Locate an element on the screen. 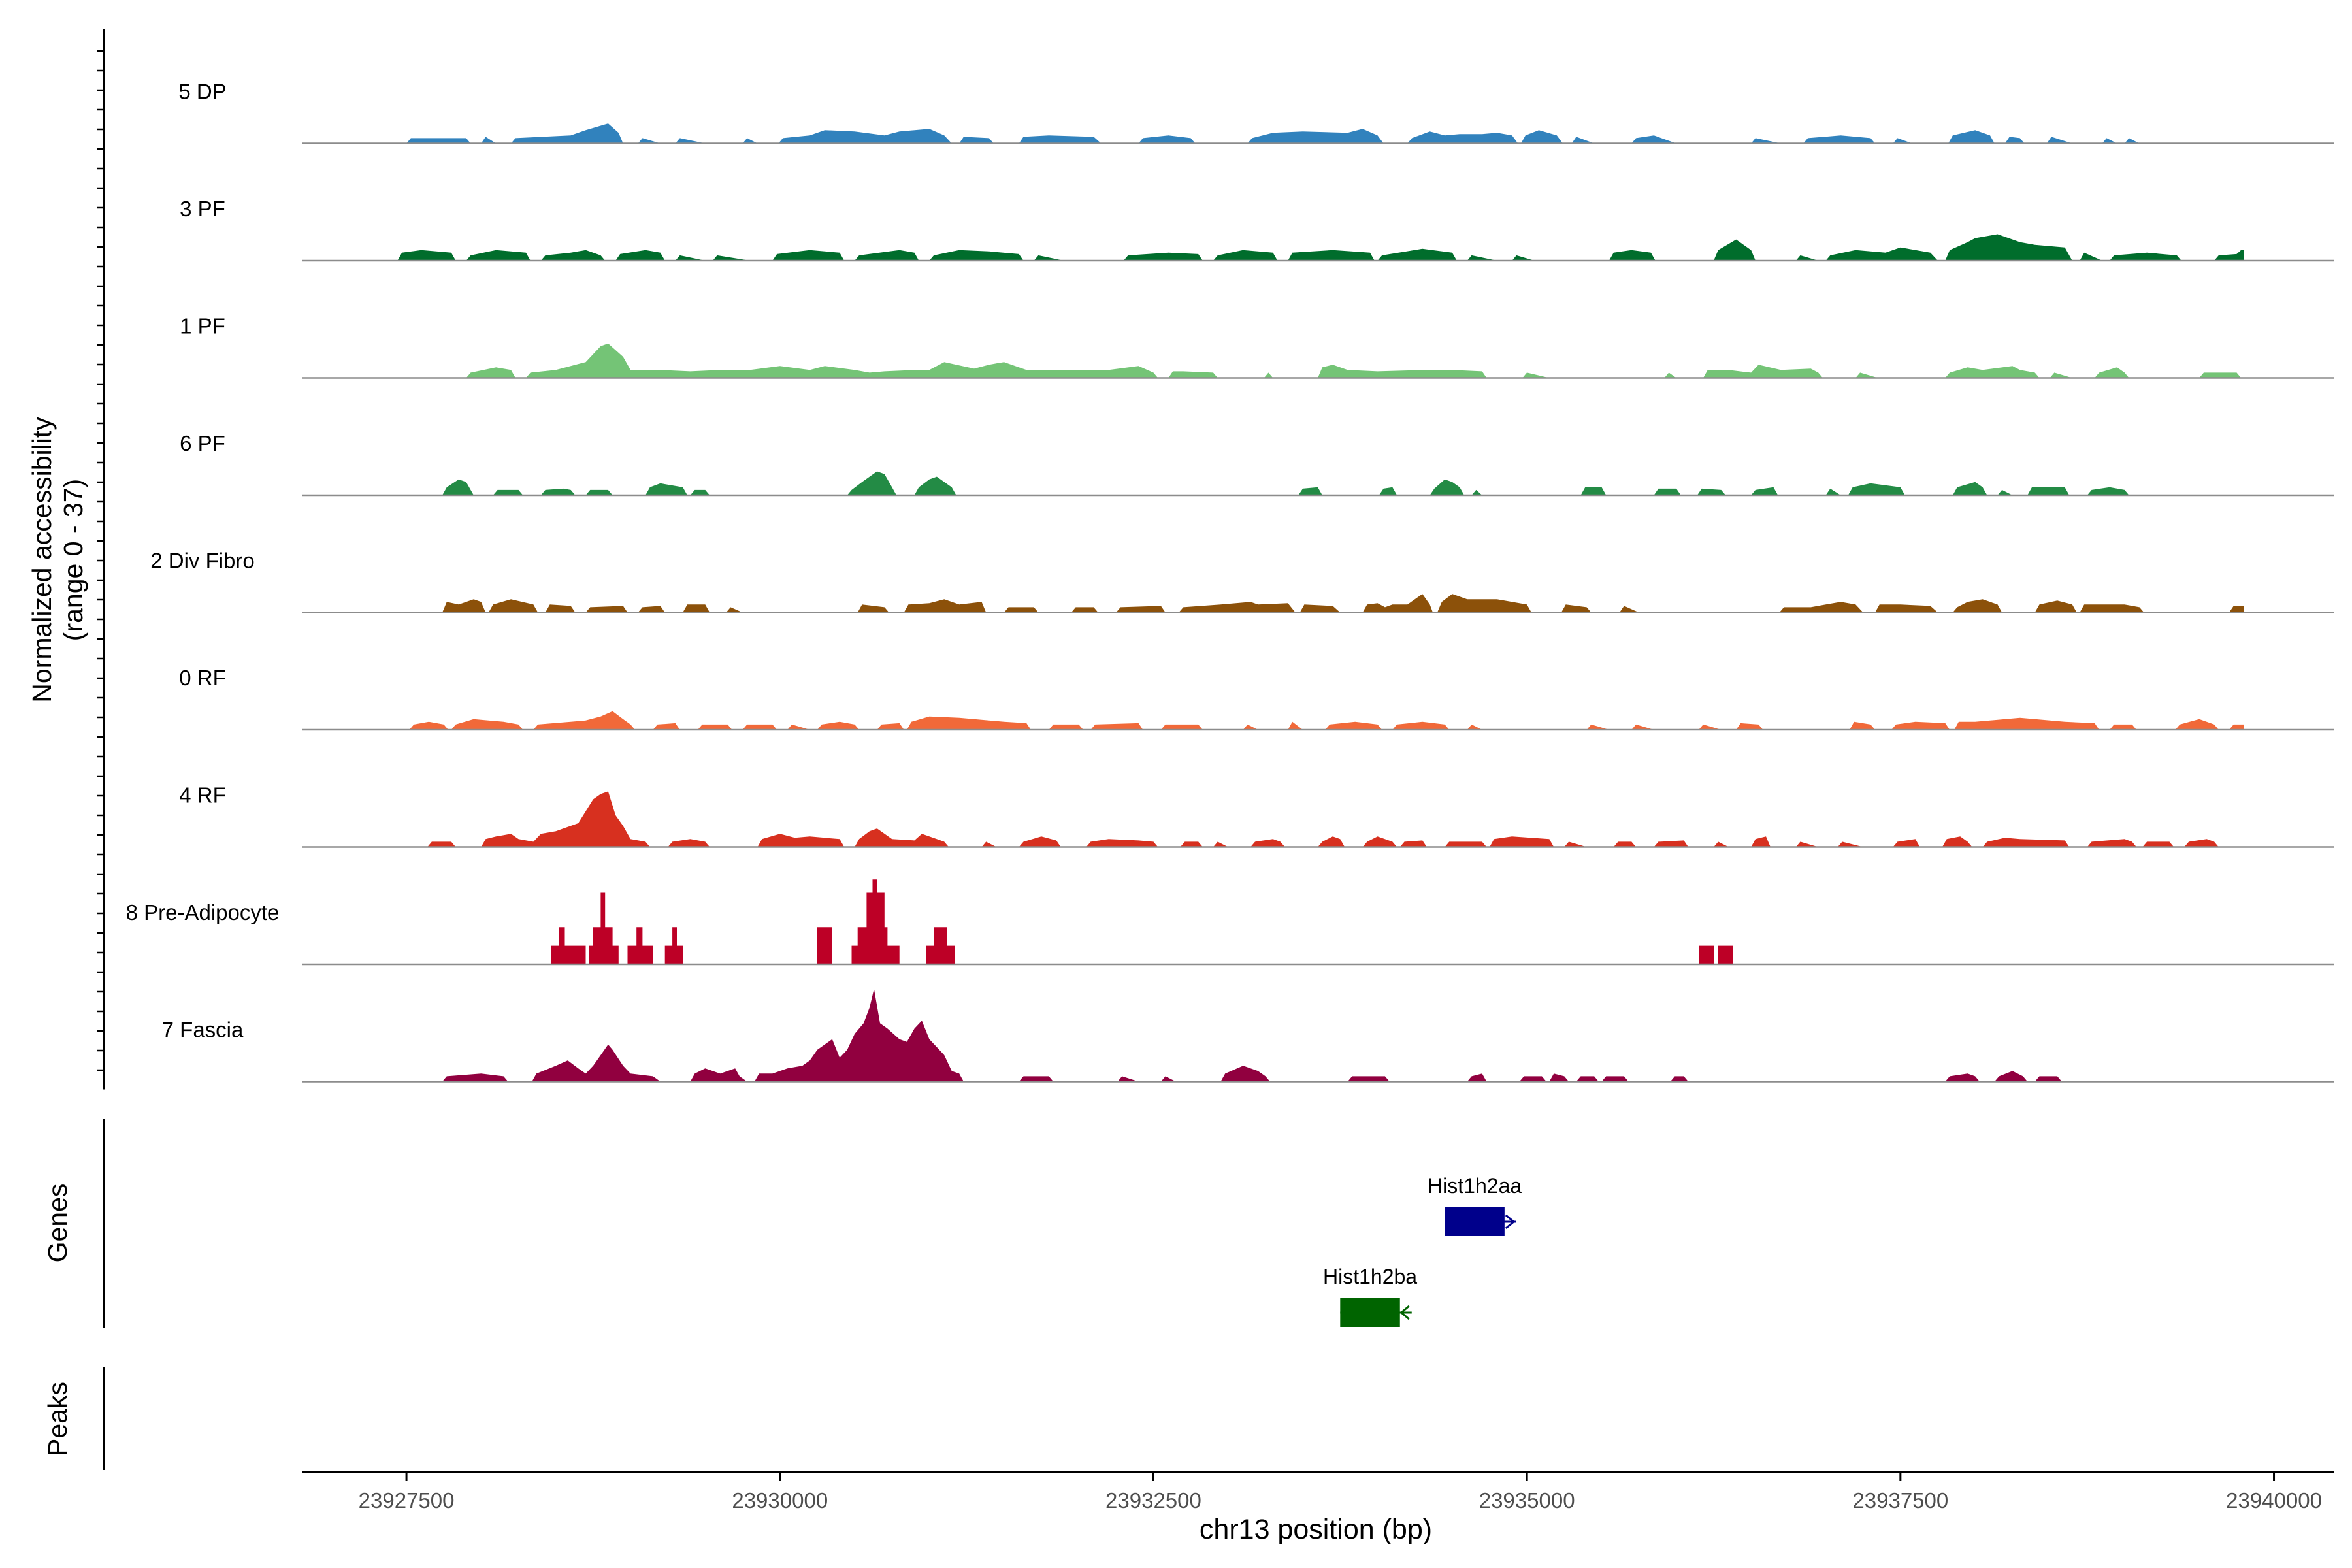 This screenshot has height=1568, width=2352. track-label: 2 Div Fibro is located at coordinates (202, 561).